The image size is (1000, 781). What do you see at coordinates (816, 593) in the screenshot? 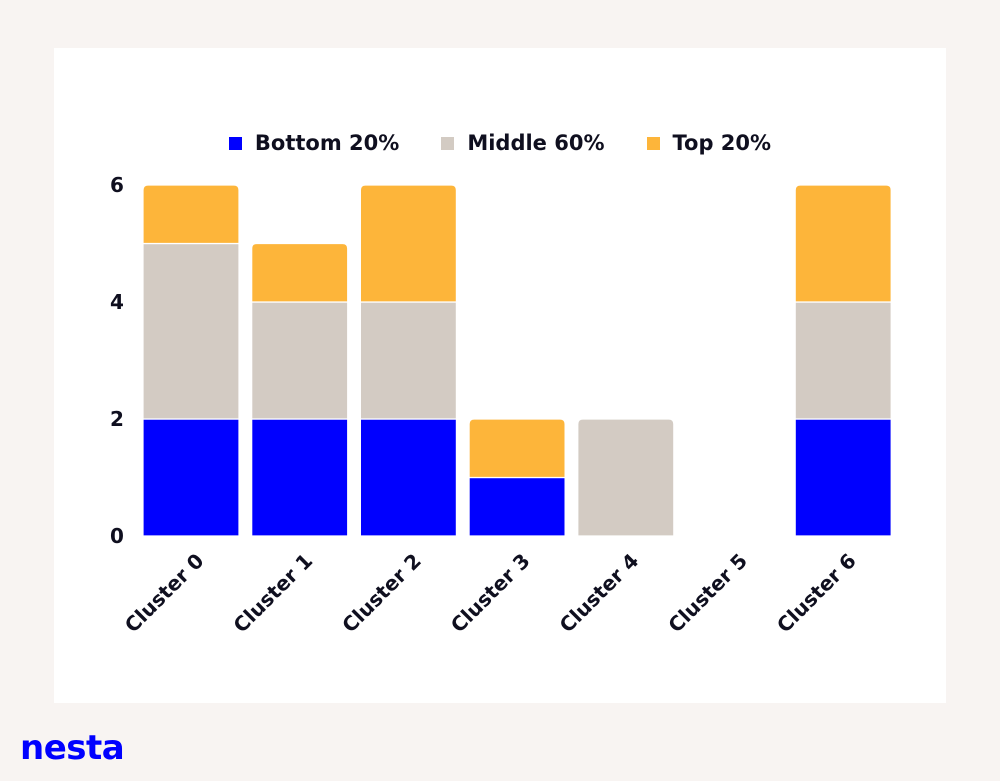
I see `x-category-label: Cluster 6` at bounding box center [816, 593].